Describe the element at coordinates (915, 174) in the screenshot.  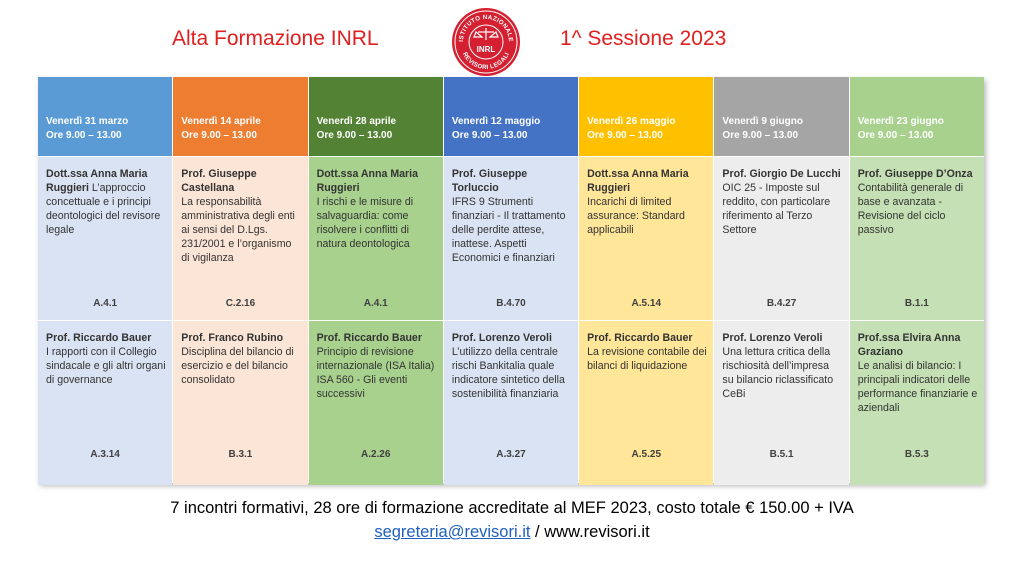
I see `speaker-name: Prof. Giuseppe D’Onza` at that location.